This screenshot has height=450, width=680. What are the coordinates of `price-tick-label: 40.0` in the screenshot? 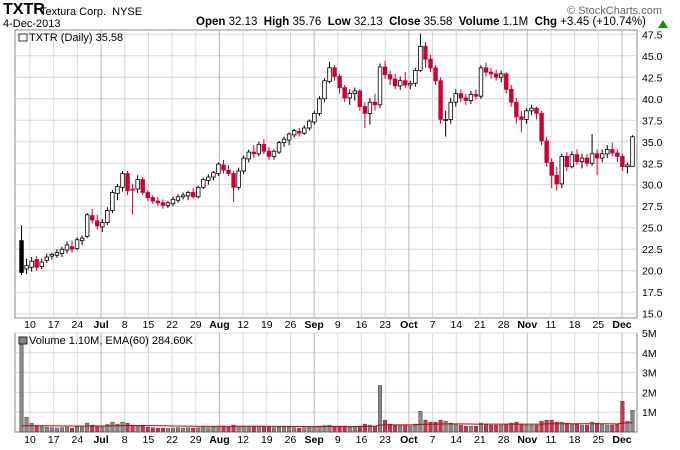 It's located at (652, 100).